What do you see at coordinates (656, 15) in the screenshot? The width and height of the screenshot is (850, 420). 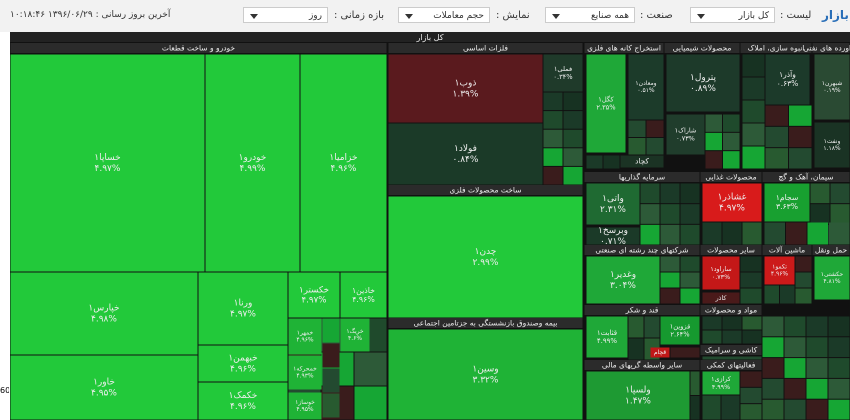 I see `industry-label: صنعت :` at bounding box center [656, 15].